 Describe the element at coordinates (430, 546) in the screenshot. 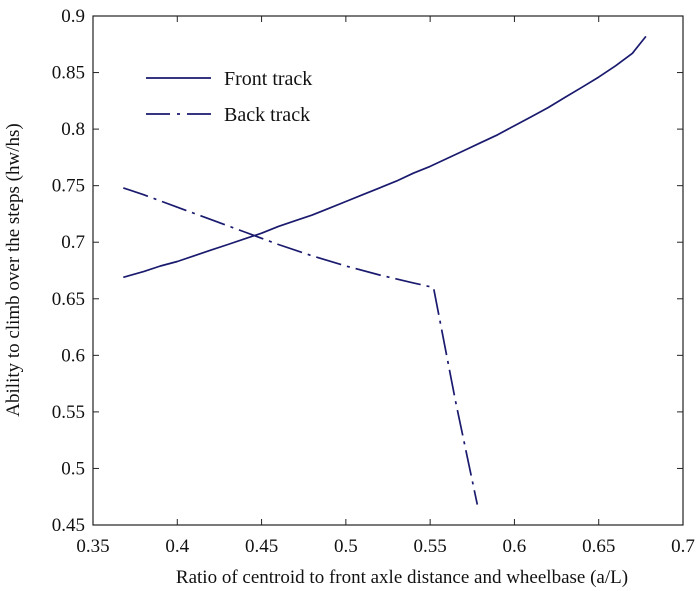

I see `x-tick-label: 0.55` at that location.